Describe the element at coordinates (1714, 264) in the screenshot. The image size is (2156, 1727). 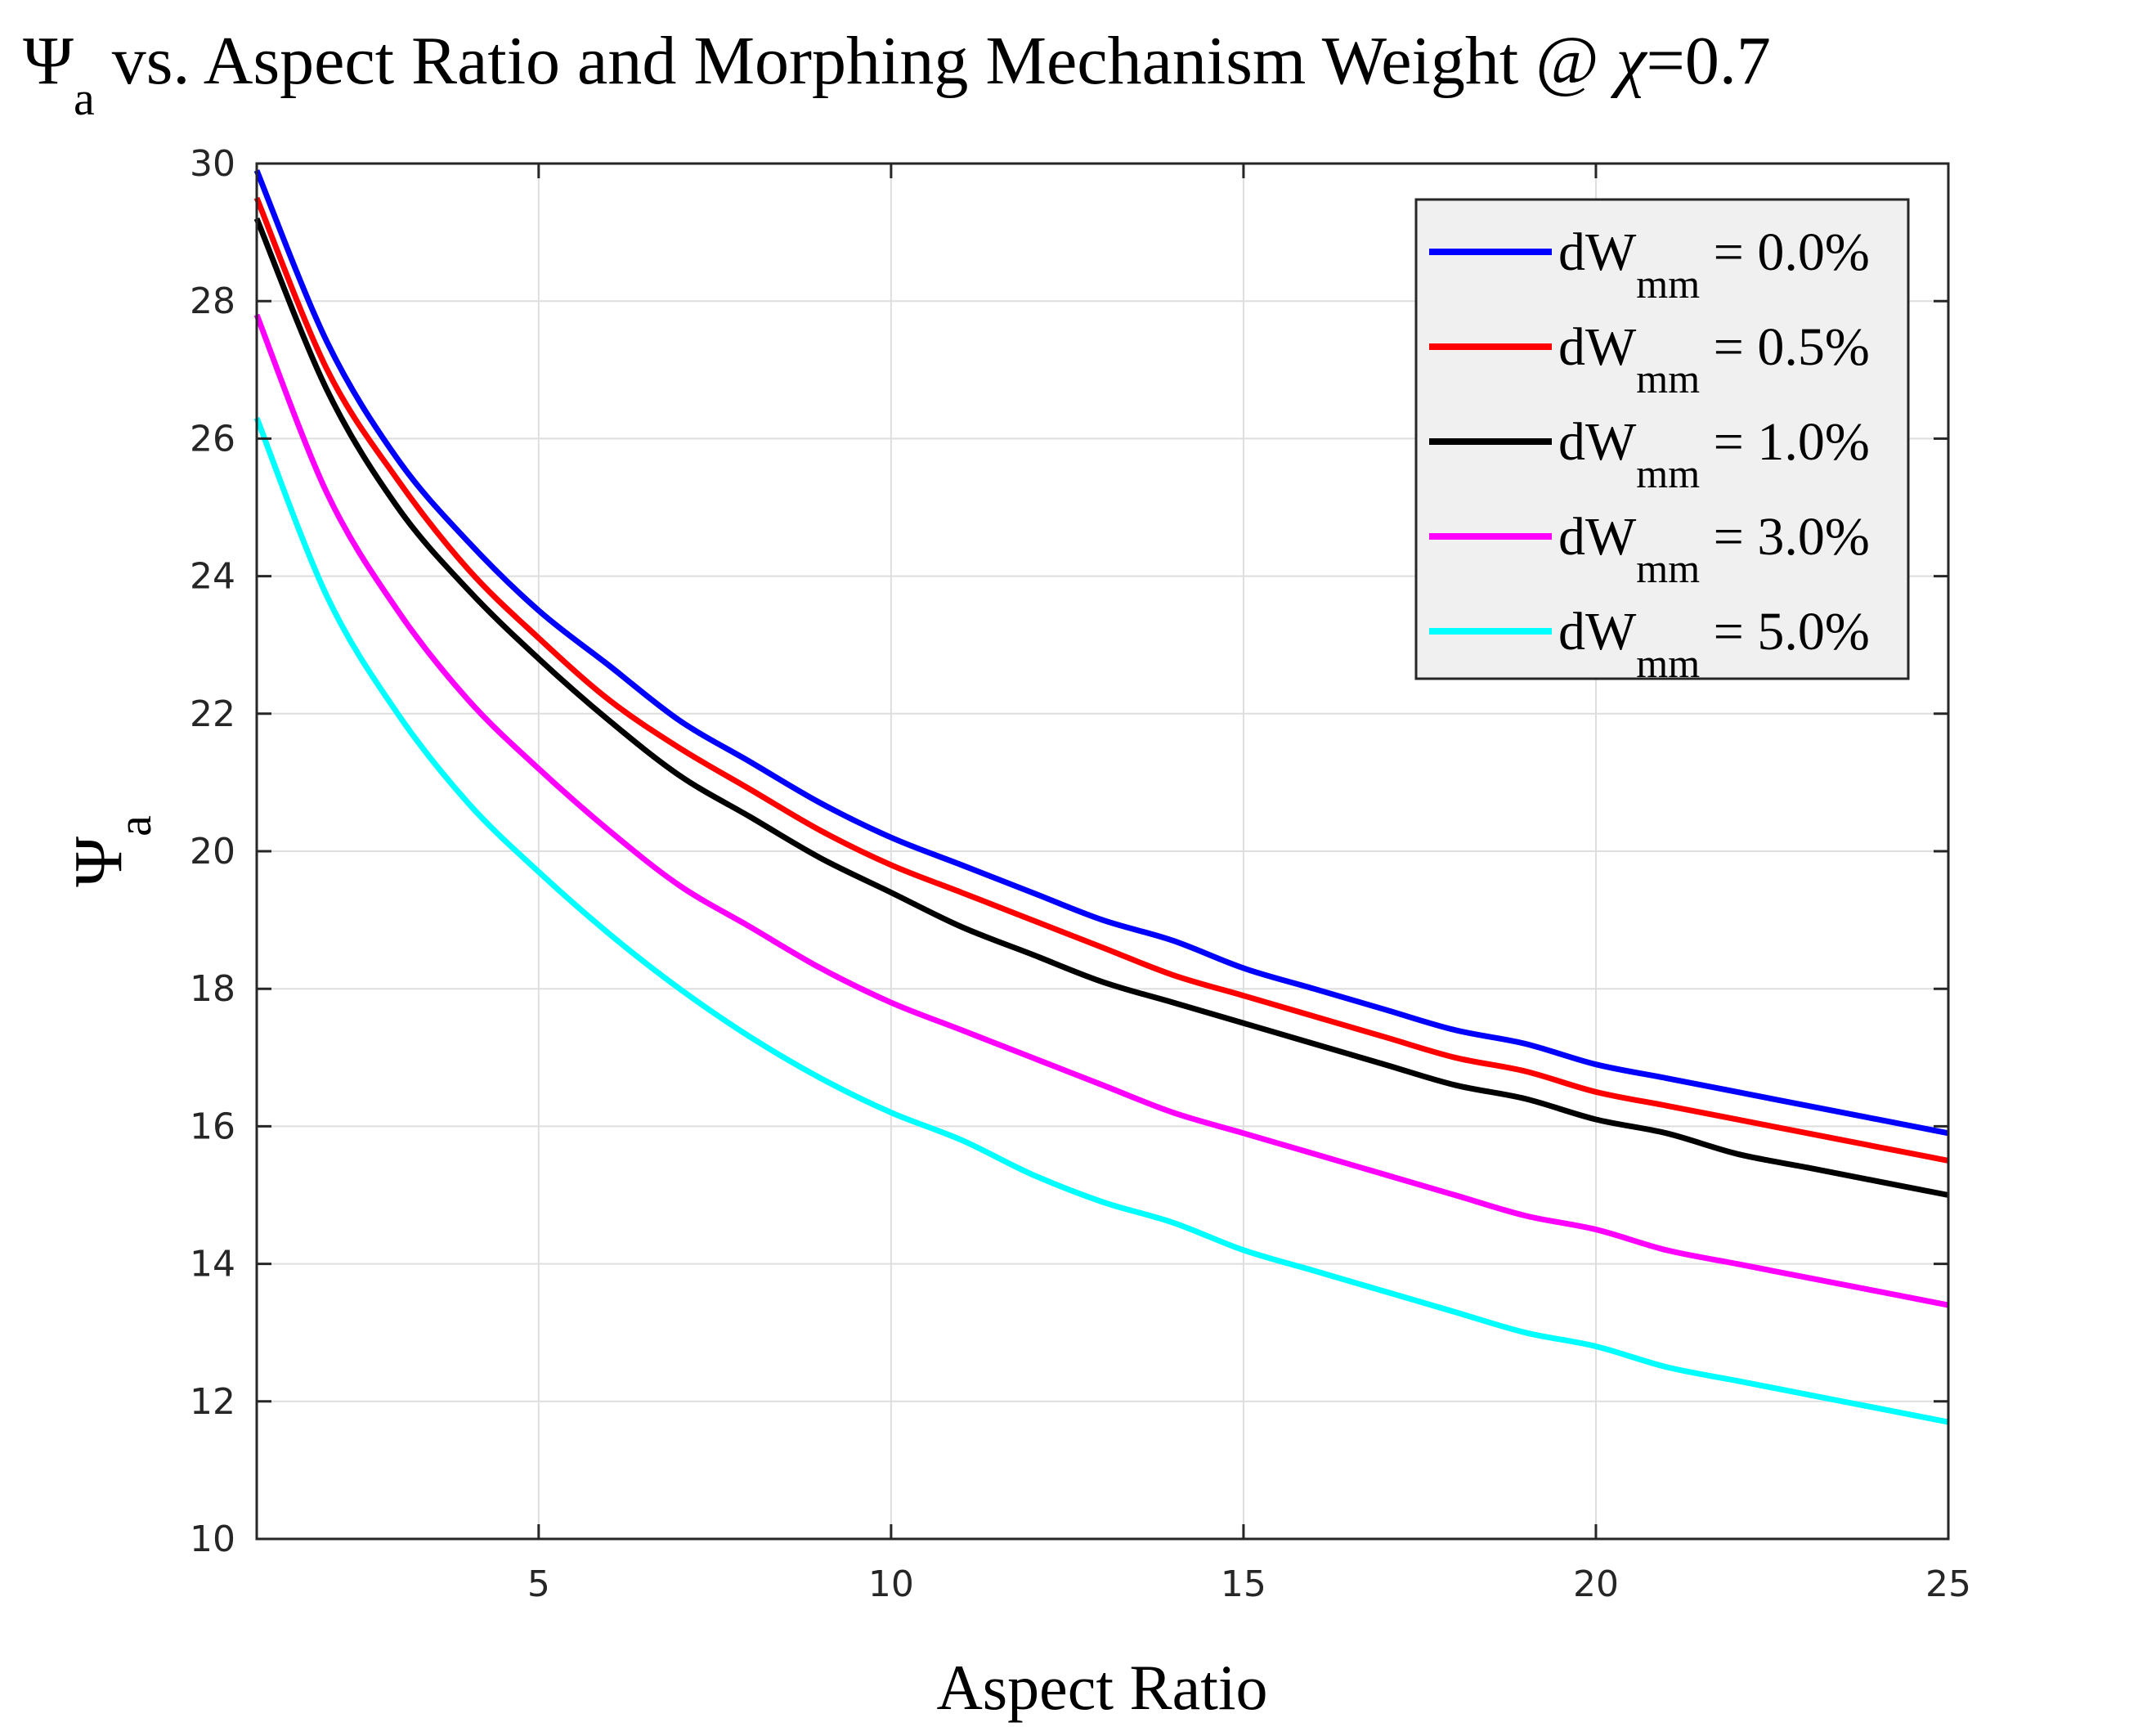
I see `legend-label-0: dWmm = 0.0%` at that location.